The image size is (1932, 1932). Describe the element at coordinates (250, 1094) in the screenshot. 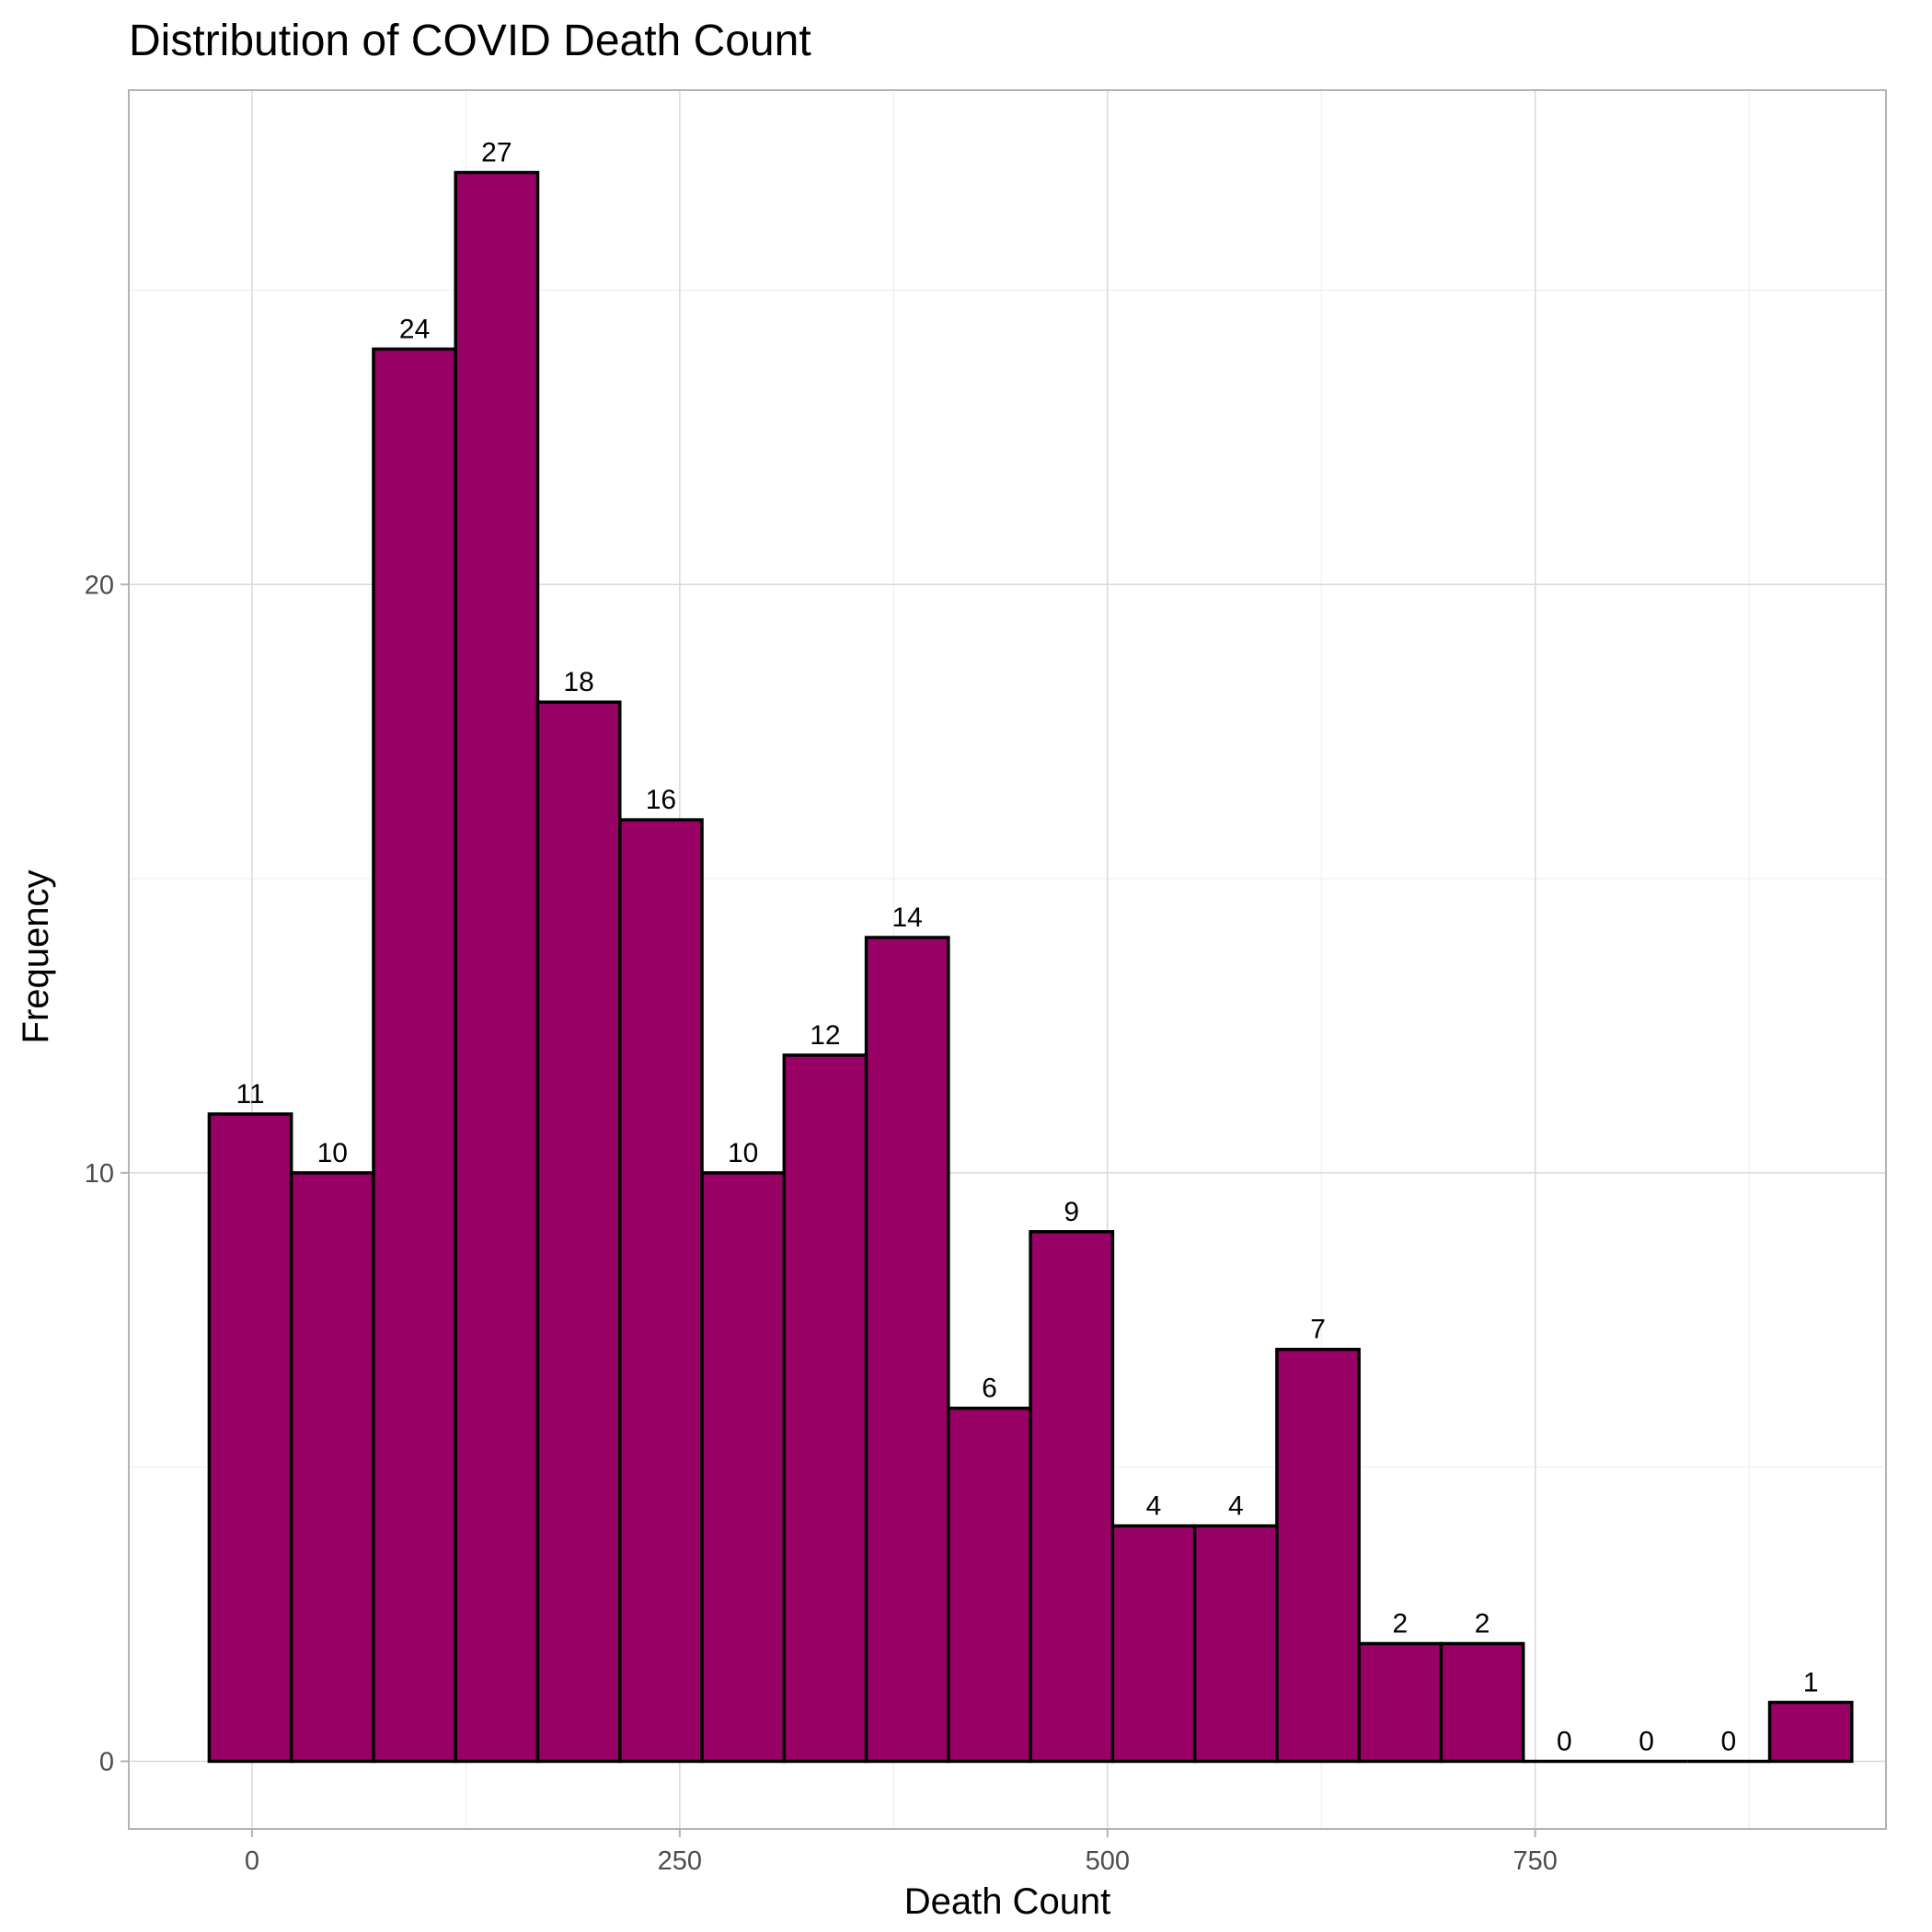

I see `bar-value-label: 11` at that location.